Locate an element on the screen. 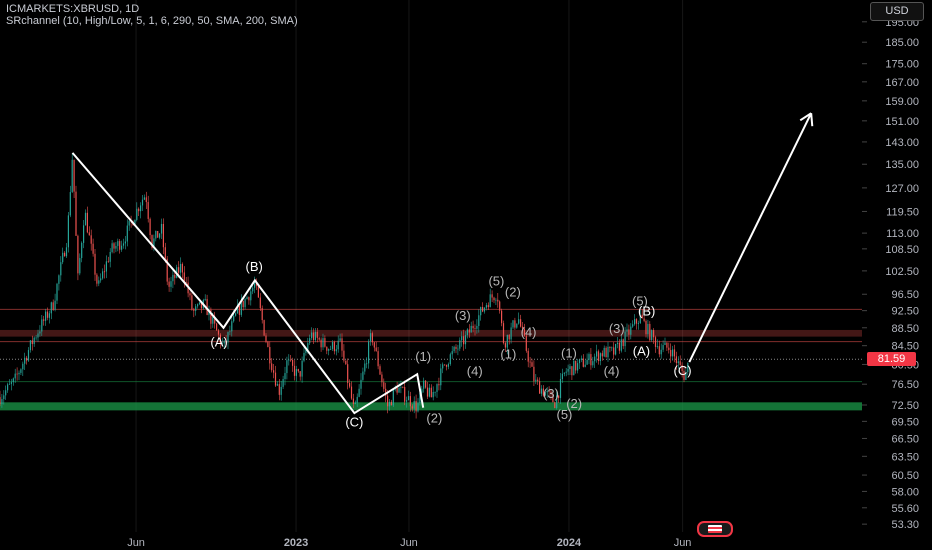 The width and height of the screenshot is (932, 550). support-zone is located at coordinates (431, 406).